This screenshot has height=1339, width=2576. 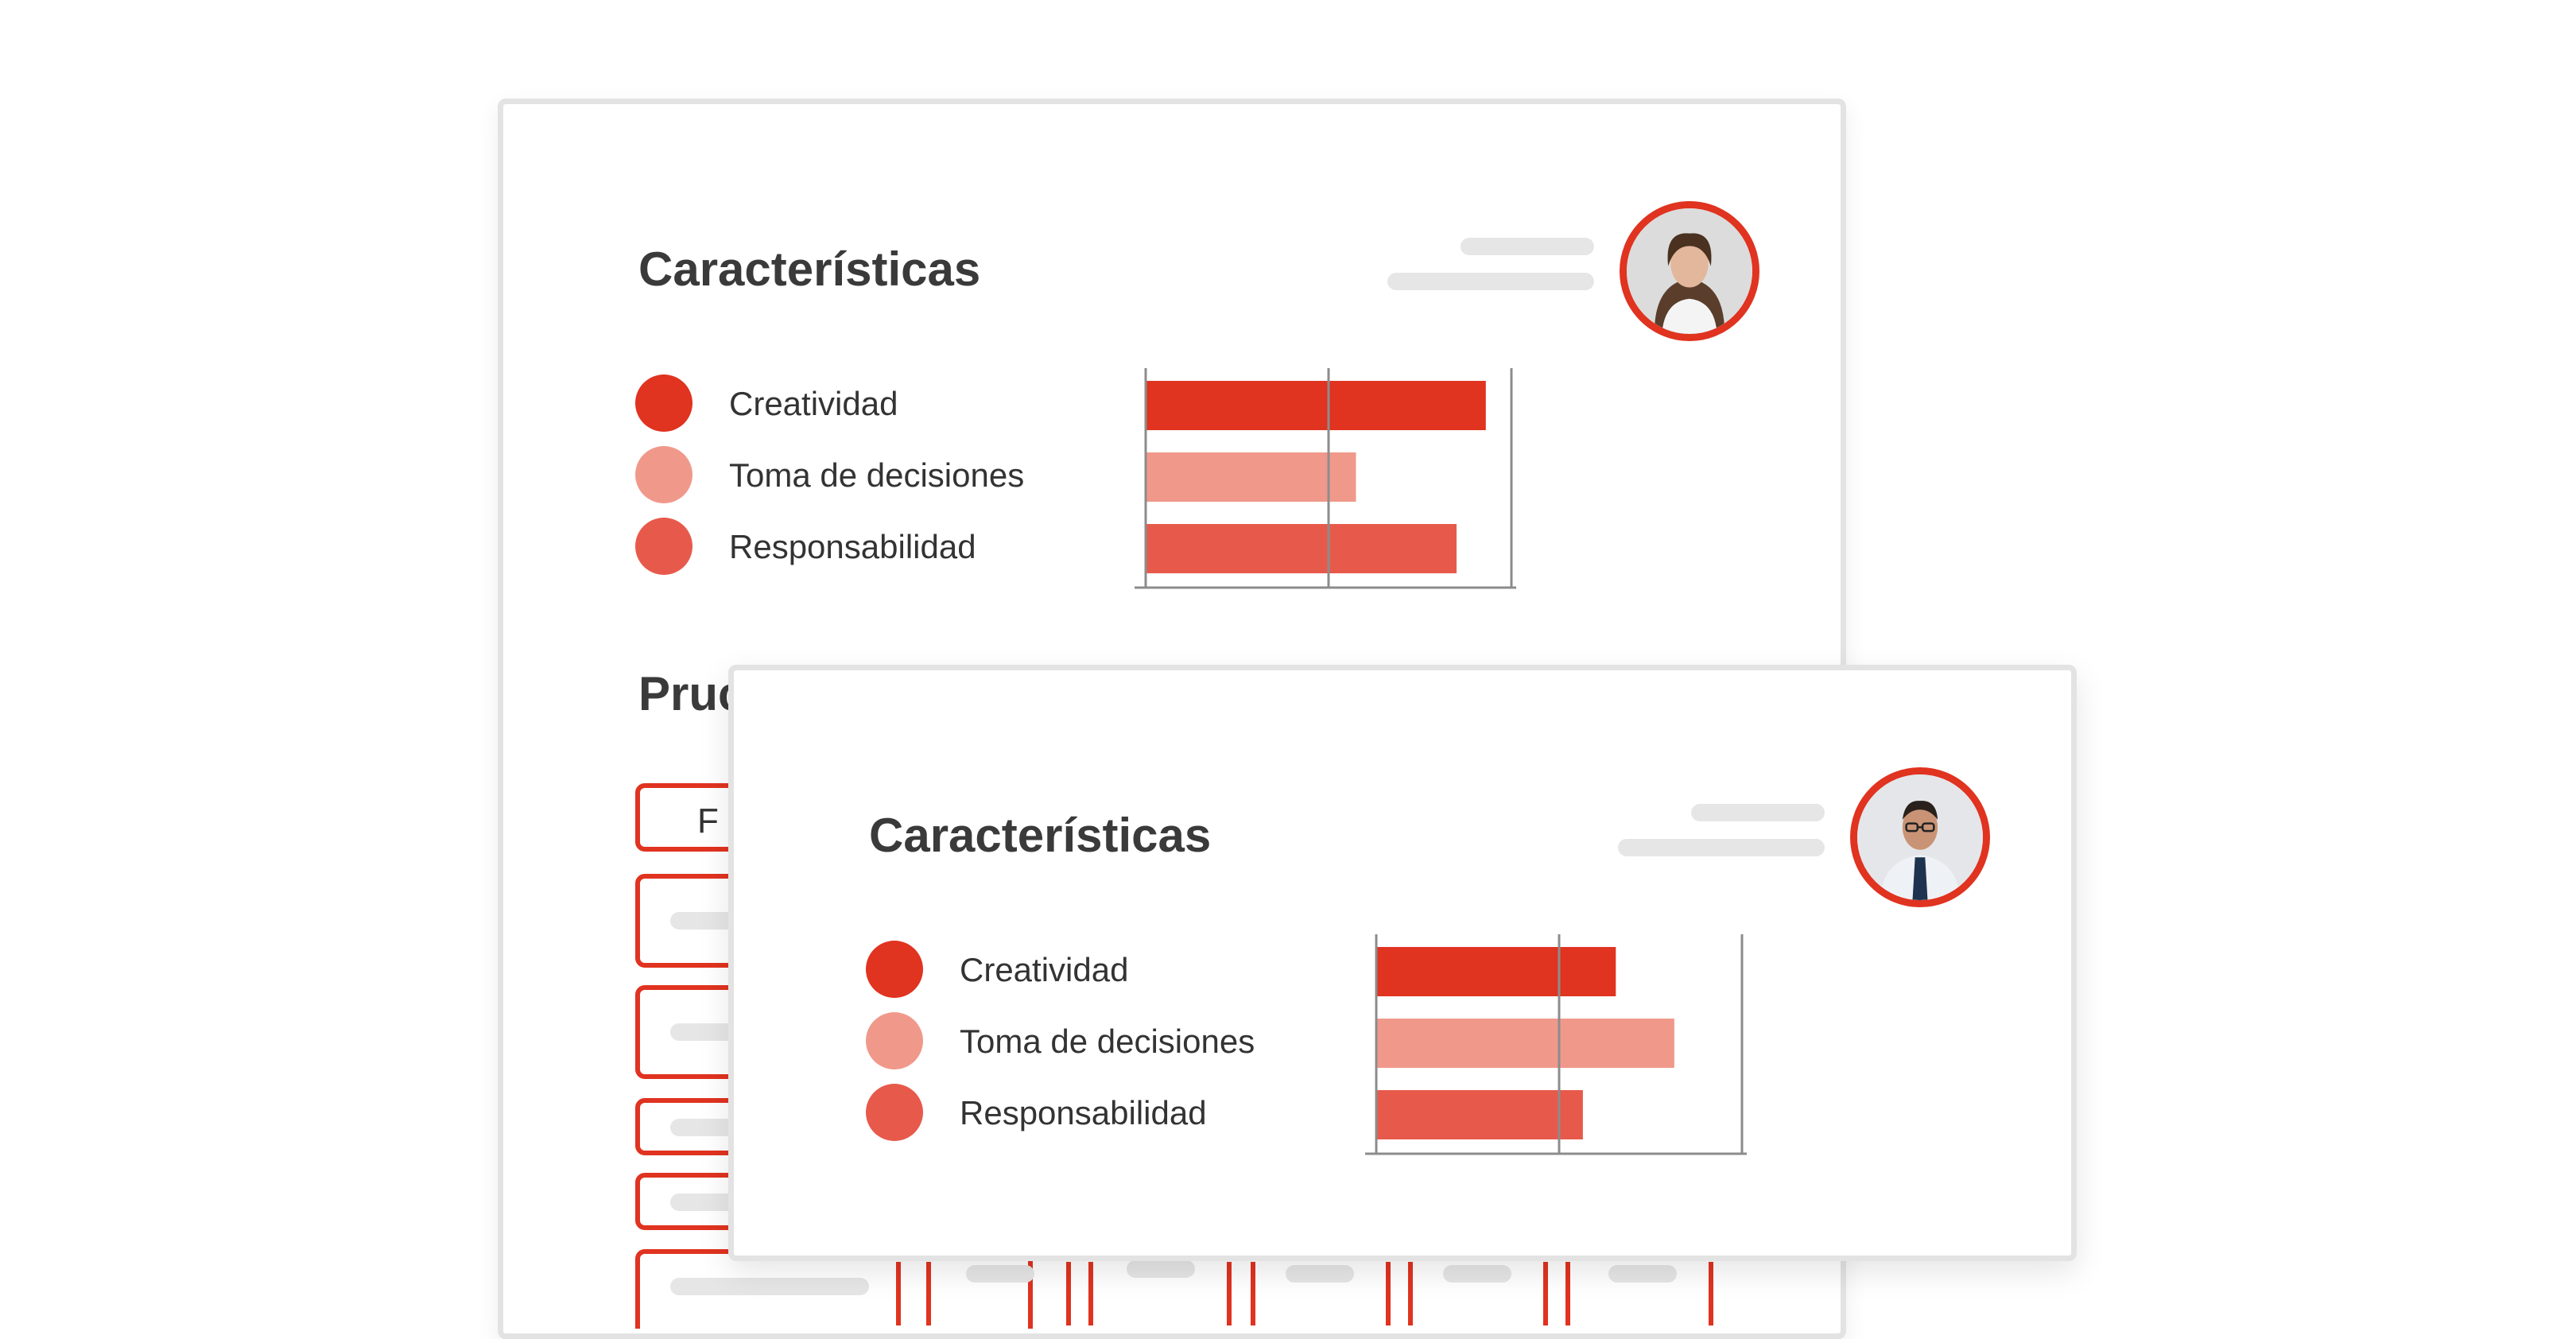 I want to click on man-avatar, so click(x=1920, y=837).